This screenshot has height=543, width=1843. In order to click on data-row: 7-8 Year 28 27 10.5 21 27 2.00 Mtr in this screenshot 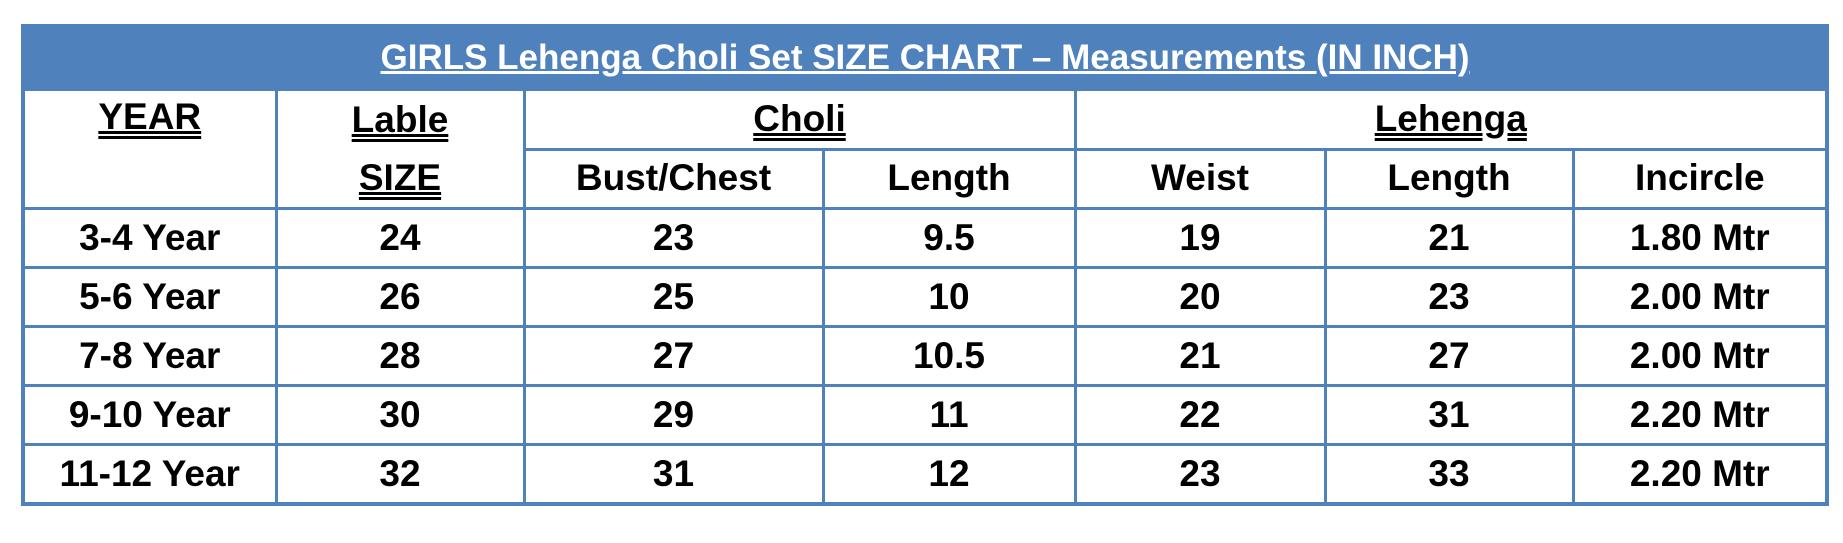, I will do `click(925, 356)`.